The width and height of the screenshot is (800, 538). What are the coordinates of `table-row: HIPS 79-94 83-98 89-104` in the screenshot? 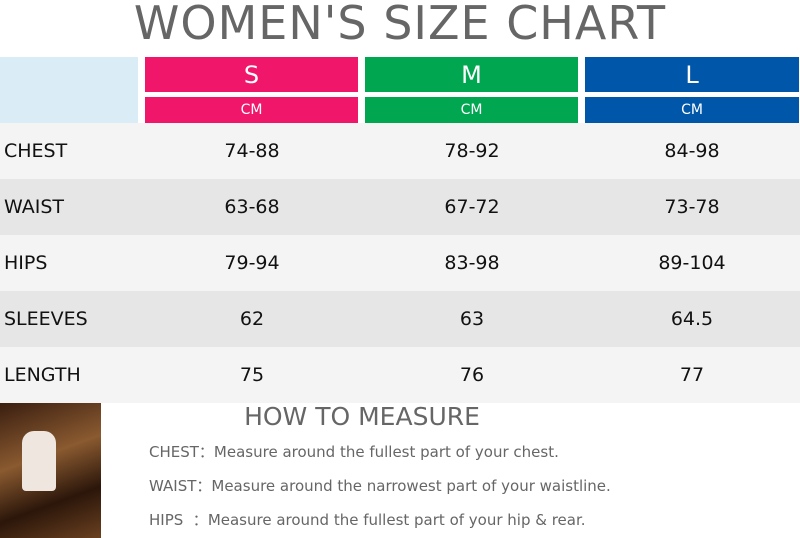 It's located at (400, 263).